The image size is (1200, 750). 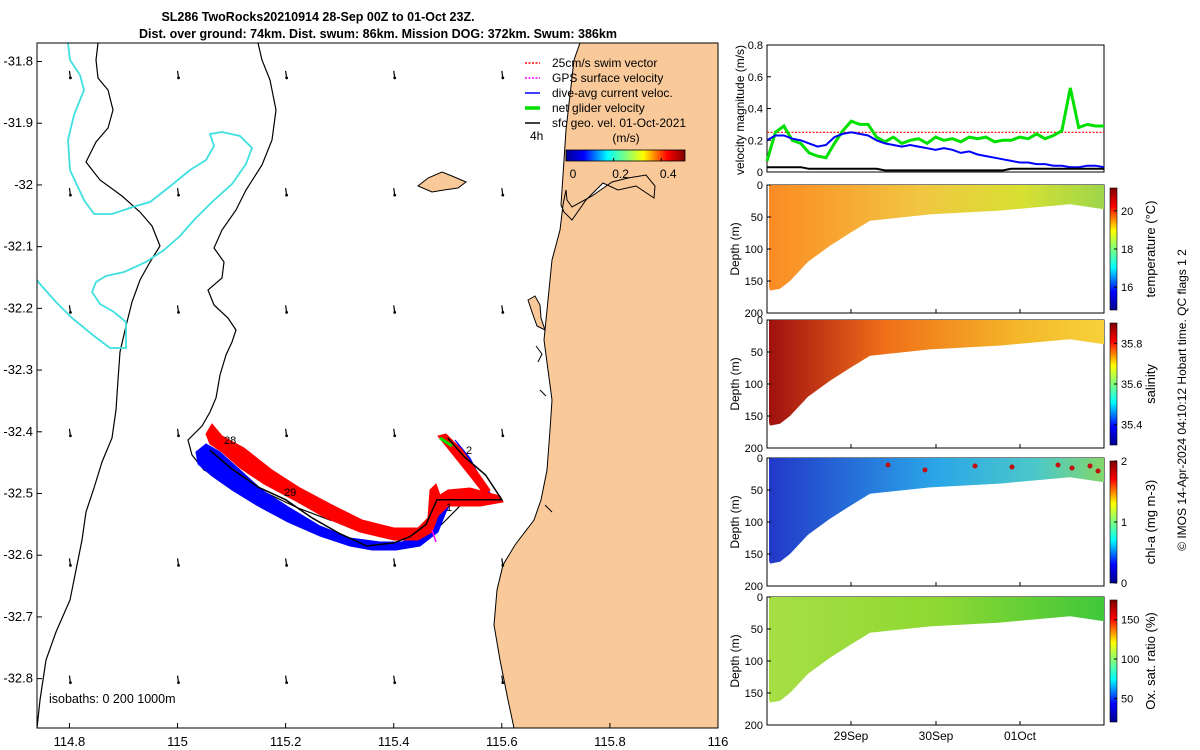 What do you see at coordinates (740, 110) in the screenshot?
I see `velocity-ylabel: velocity magnitude (m/s)` at bounding box center [740, 110].